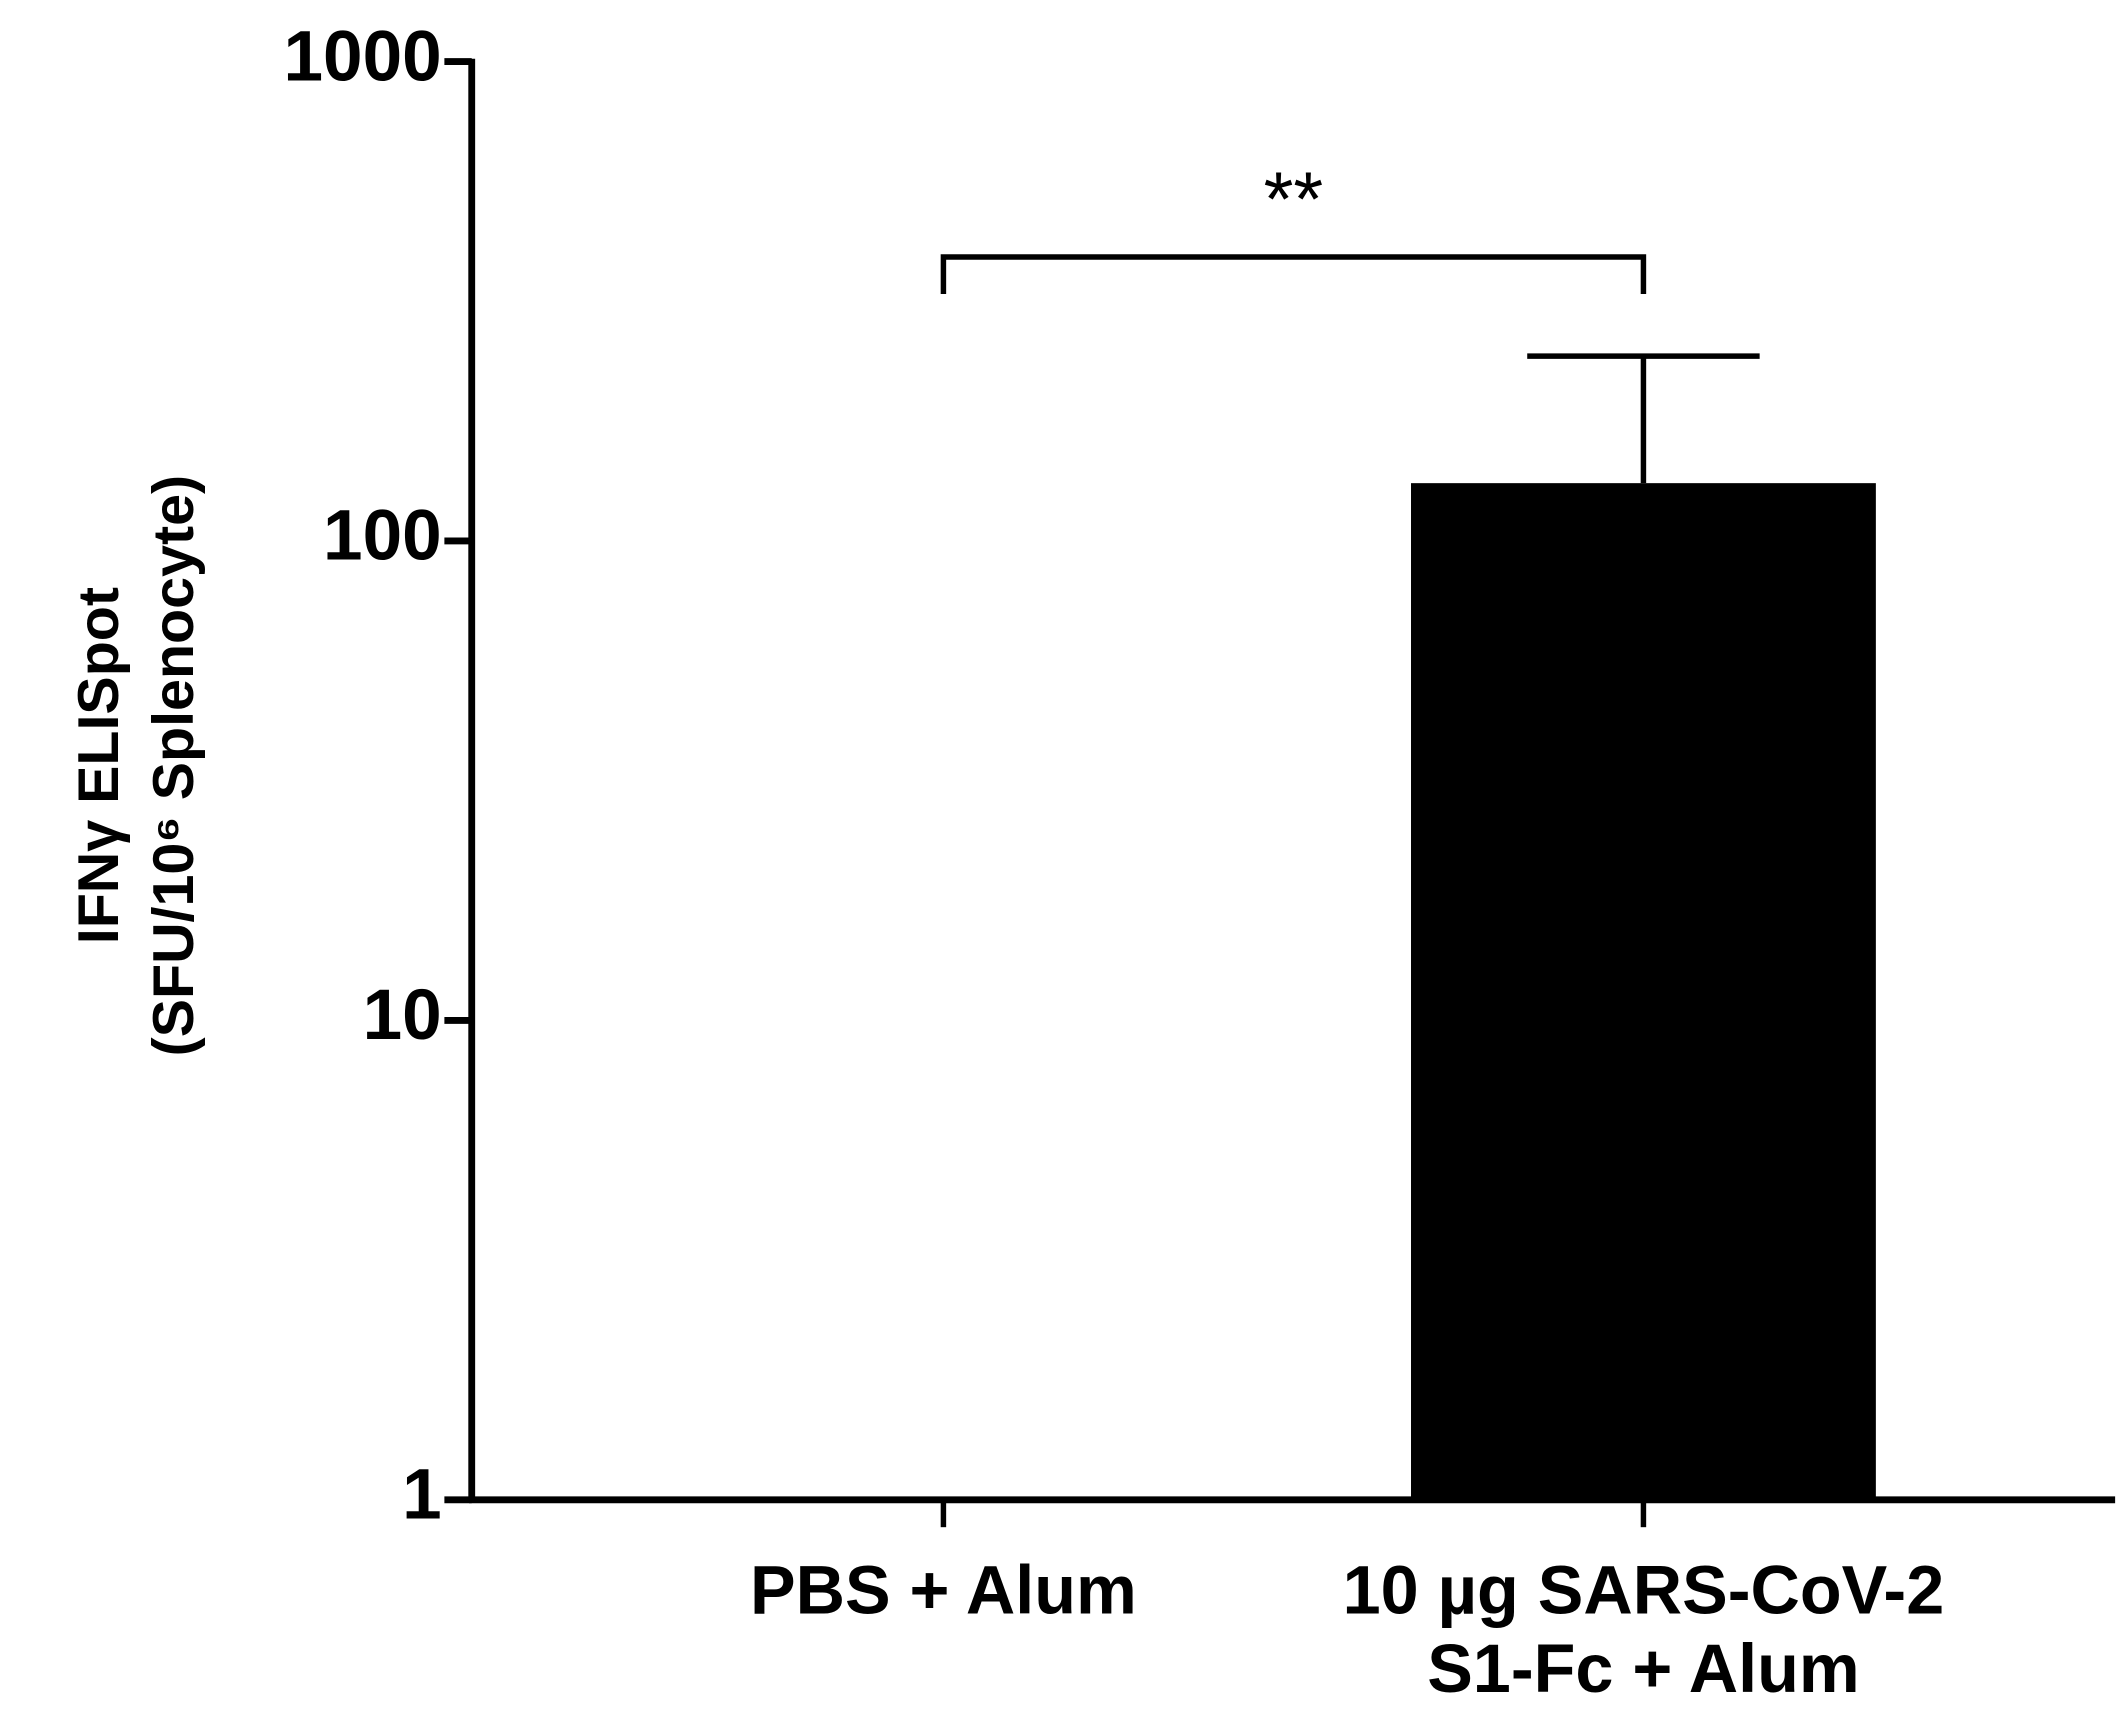 The width and height of the screenshot is (2122, 1735). Describe the element at coordinates (1643, 418) in the screenshot. I see `error-bar` at that location.